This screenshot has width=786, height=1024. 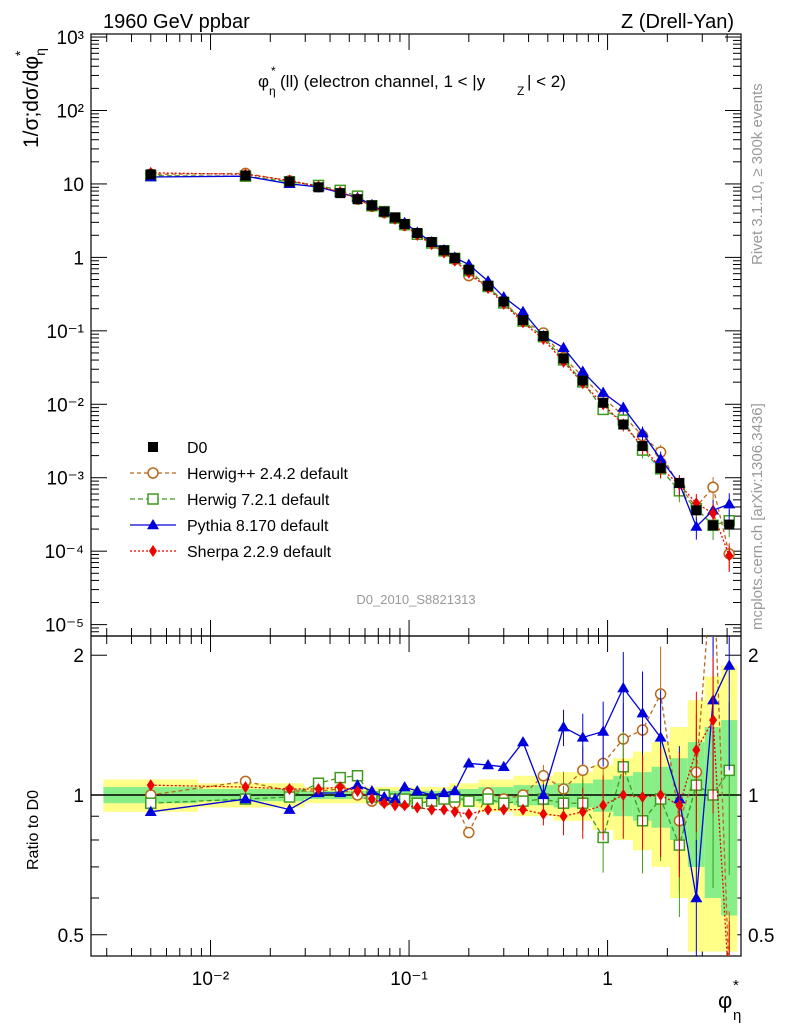 I want to click on svg-text: φ, so click(x=263, y=81).